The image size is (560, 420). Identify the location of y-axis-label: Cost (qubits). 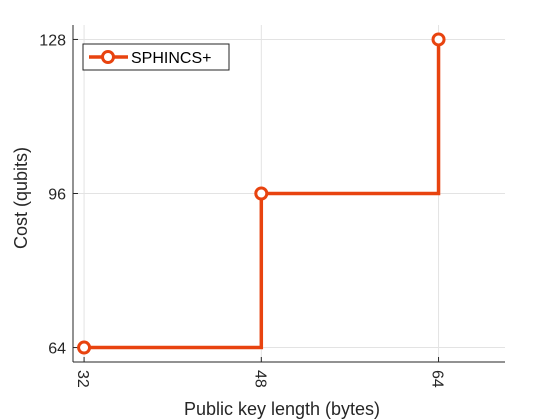
(21, 198).